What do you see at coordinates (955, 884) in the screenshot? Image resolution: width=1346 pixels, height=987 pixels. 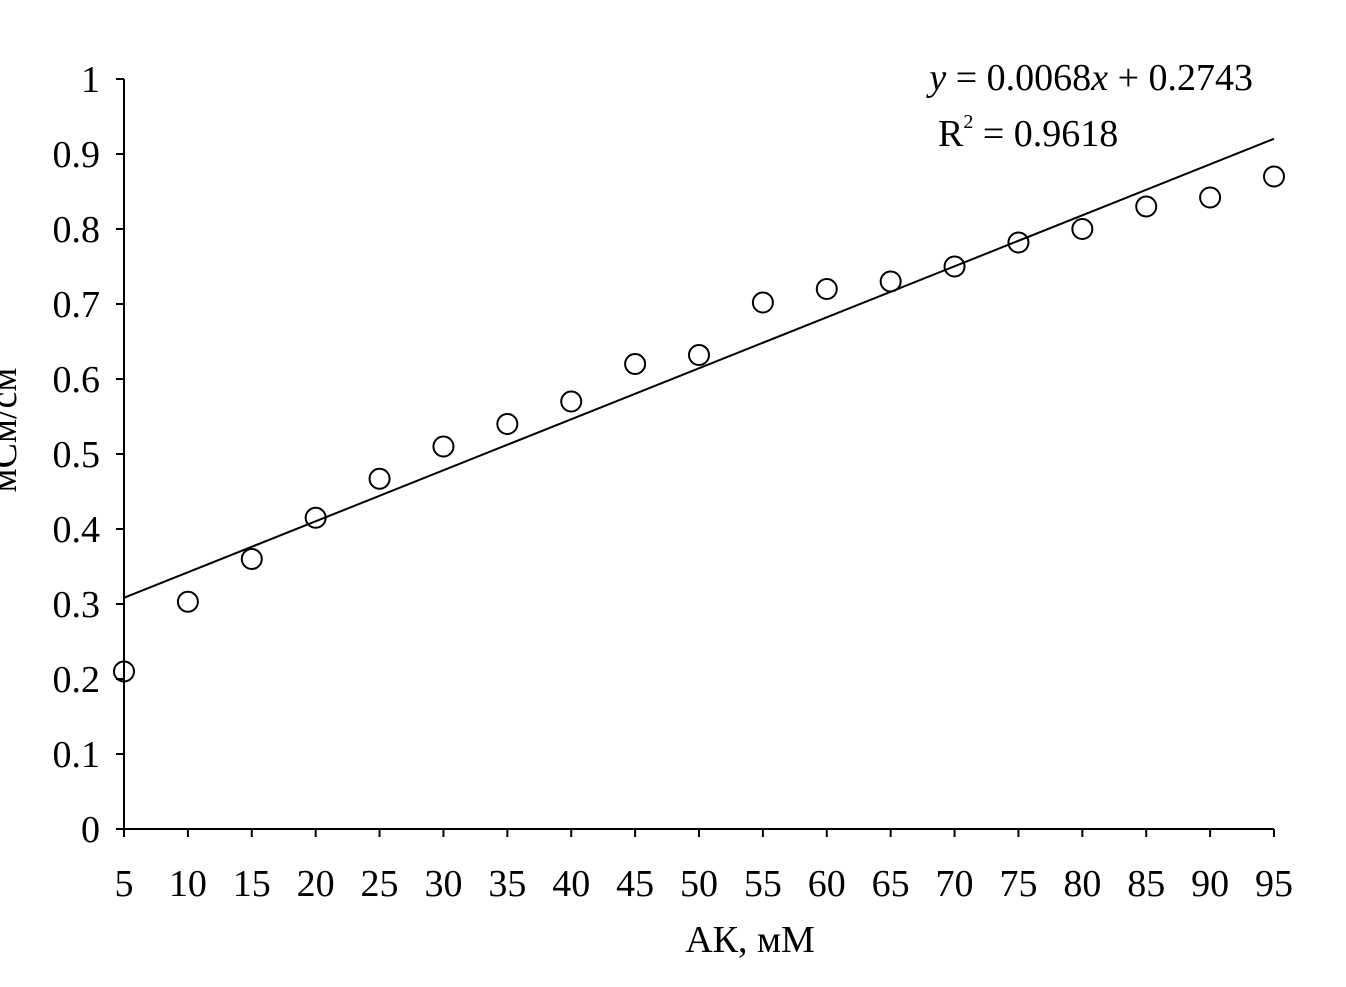 I see `x-tick-label: 70` at bounding box center [955, 884].